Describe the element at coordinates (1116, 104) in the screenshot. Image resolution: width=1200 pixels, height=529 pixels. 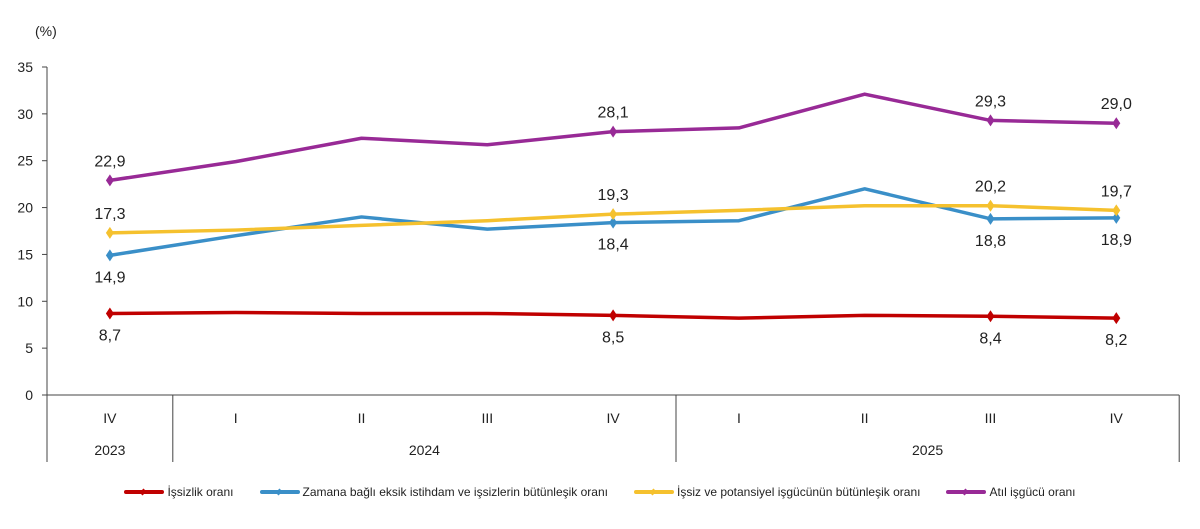
I see `data-label: 29,0` at that location.